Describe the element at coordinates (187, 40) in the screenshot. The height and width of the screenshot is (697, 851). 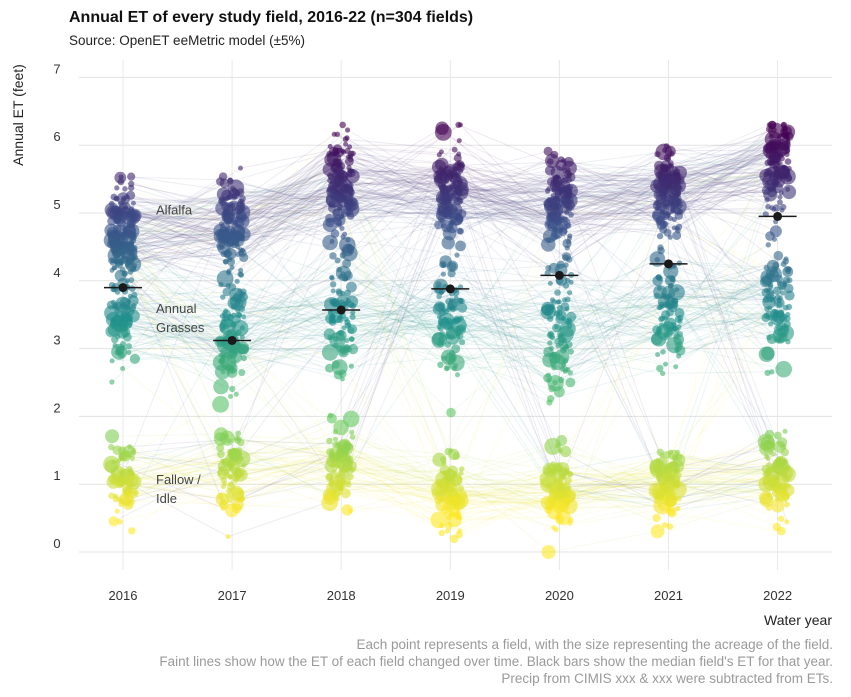
I see `chart-subtitle: Source: OpenET eeMetric model (±5%)` at that location.